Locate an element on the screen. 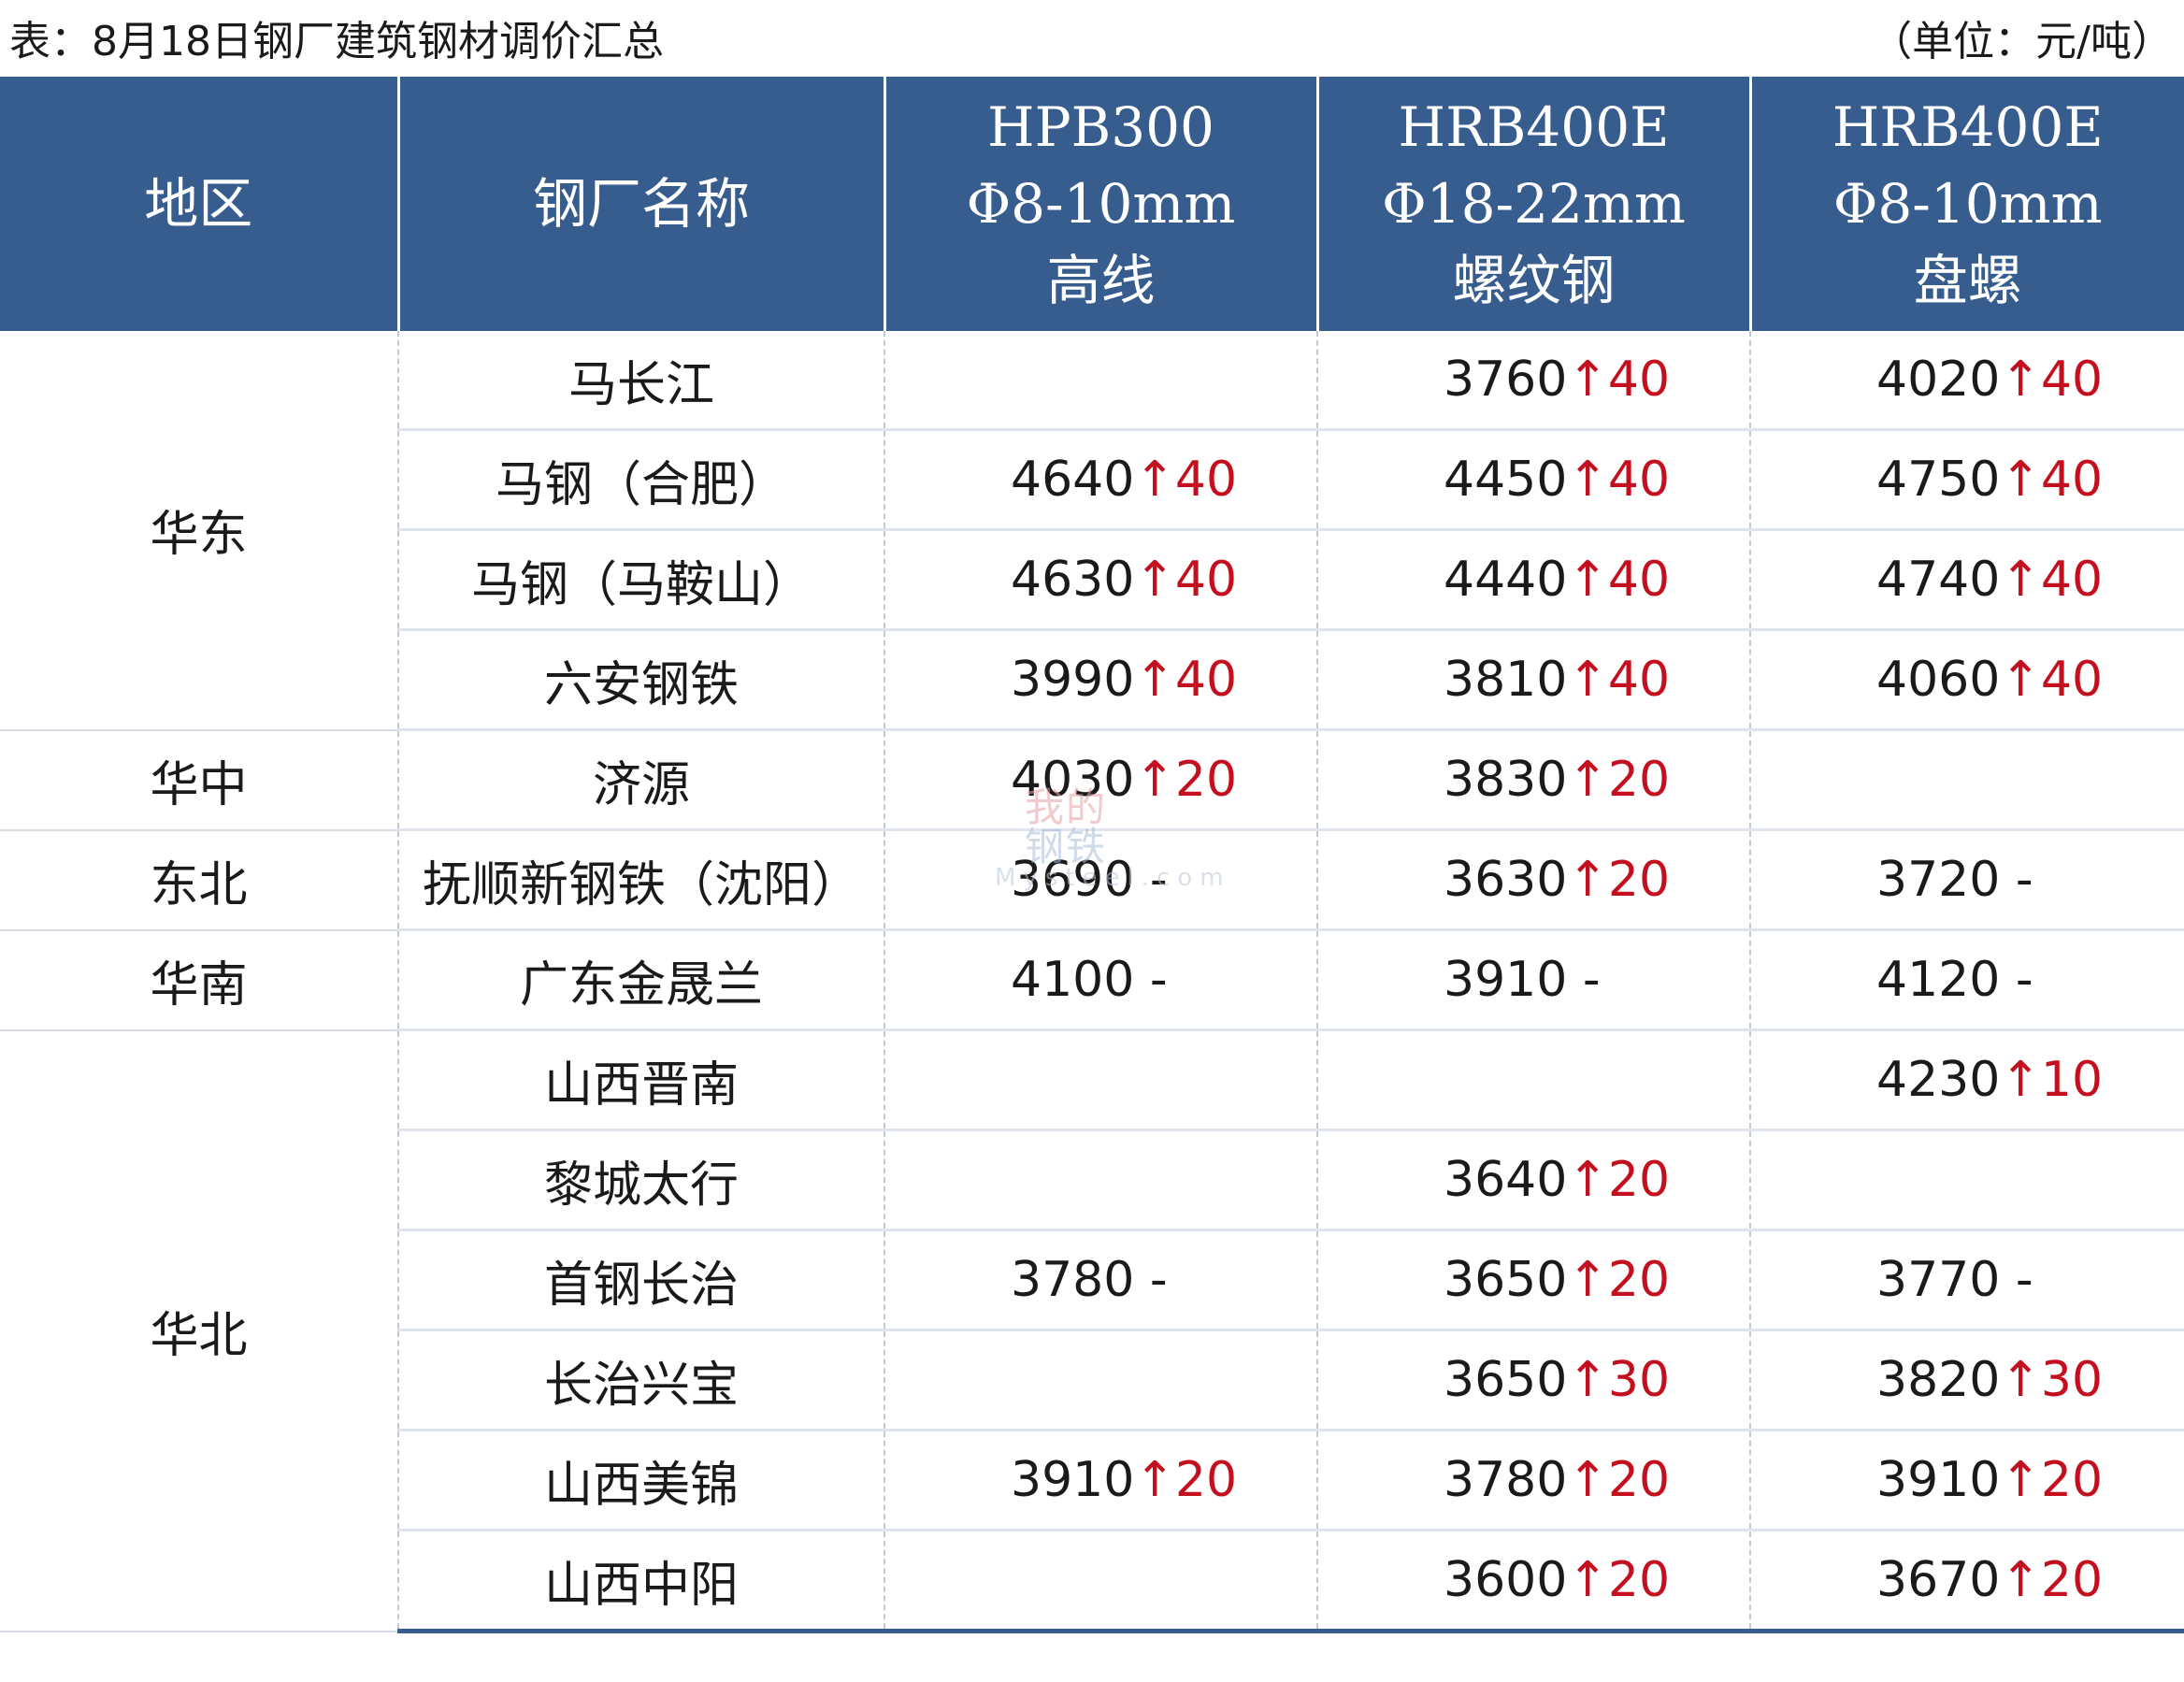 The height and width of the screenshot is (1682, 2184). table-row: 华南 广东金晟兰 4100 -3910 -4120 - is located at coordinates (1092, 980).